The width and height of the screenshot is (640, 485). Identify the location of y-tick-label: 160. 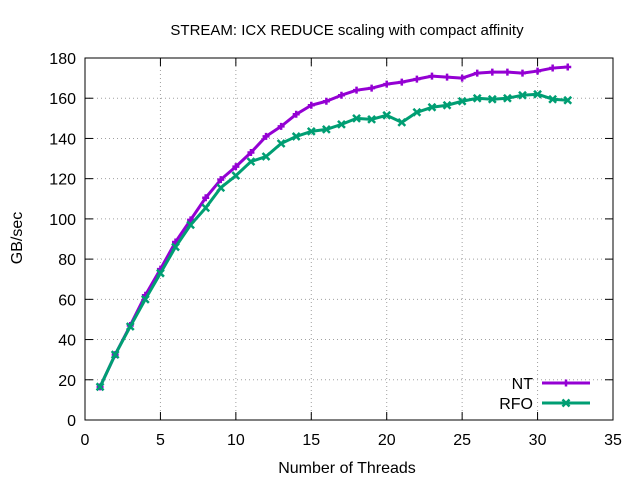
(62, 99).